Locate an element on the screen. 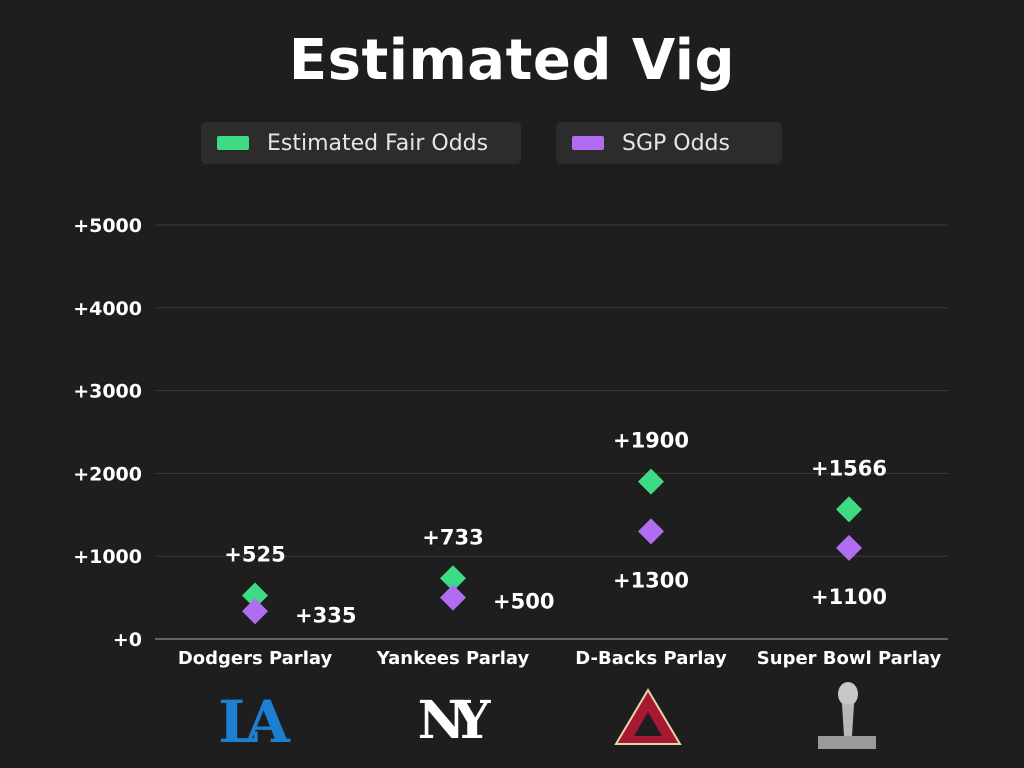  y-axis-ticks: +0 +1000 +2000 +3000 +4000 +5000 is located at coordinates (107, 433).